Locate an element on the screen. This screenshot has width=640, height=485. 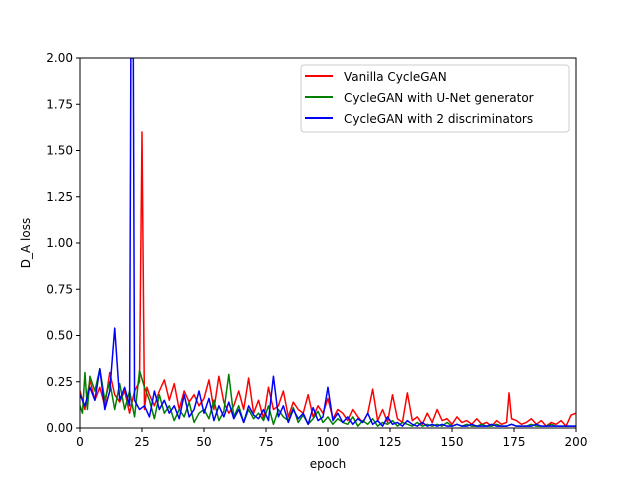
x-axis-ticks: 0 25 50 75 100 125 150 175 200 is located at coordinates (331, 438).